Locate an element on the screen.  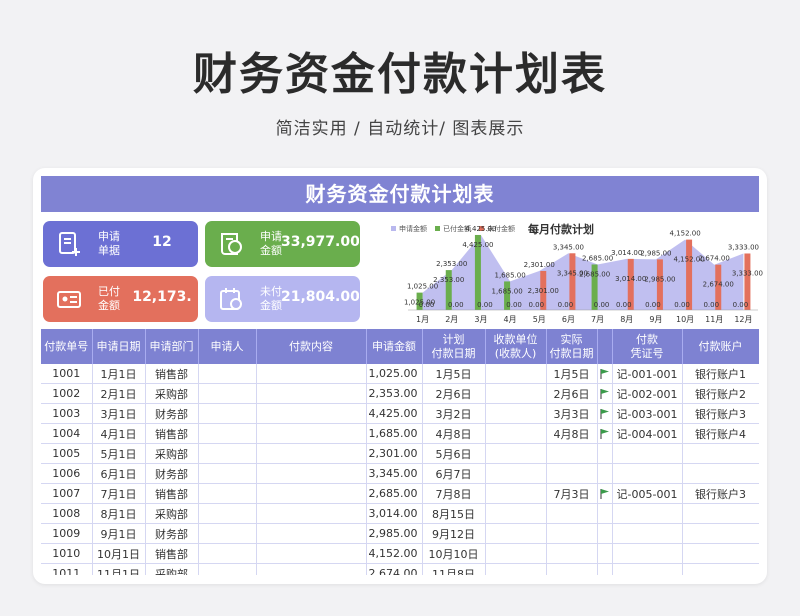
cell-amount: 1,685.00 is located at coordinates (394, 433).